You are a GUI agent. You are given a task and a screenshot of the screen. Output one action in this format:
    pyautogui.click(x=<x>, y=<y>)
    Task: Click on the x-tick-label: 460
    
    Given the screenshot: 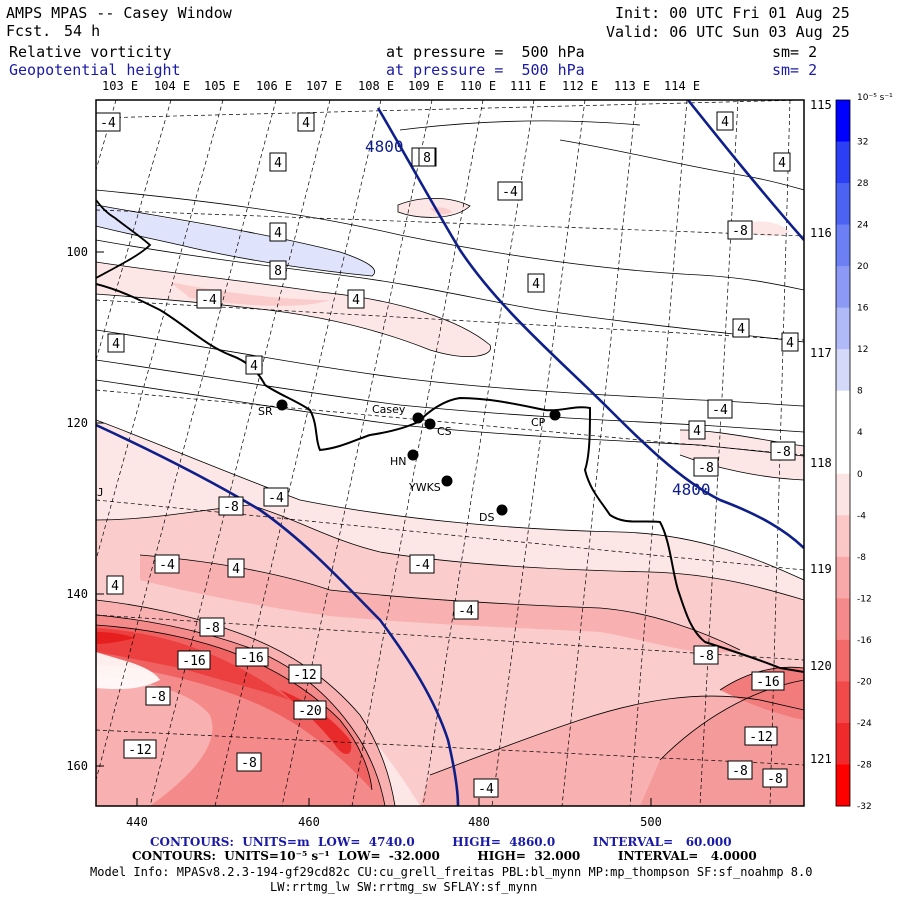 What is the action you would take?
    pyautogui.click(x=309, y=822)
    